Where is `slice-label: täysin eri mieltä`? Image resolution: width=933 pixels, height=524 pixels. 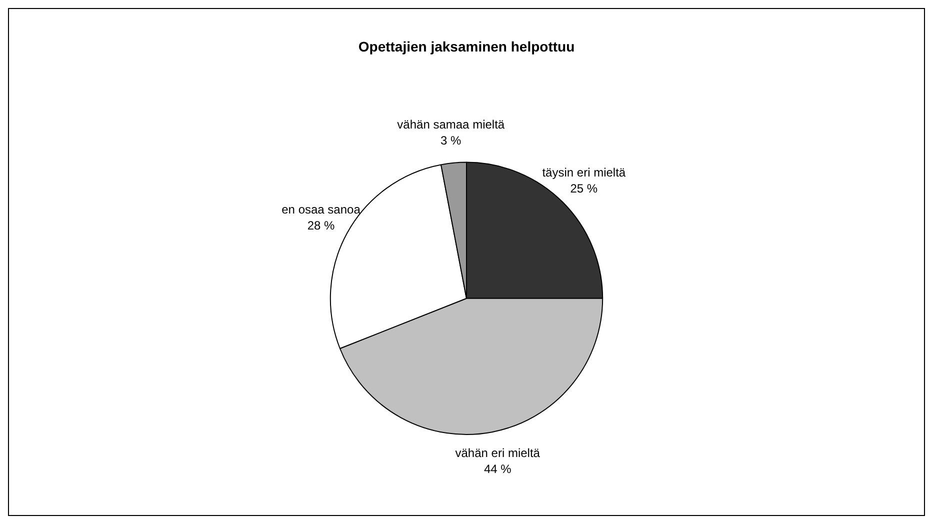 slice-label: täysin eri mieltä is located at coordinates (584, 172).